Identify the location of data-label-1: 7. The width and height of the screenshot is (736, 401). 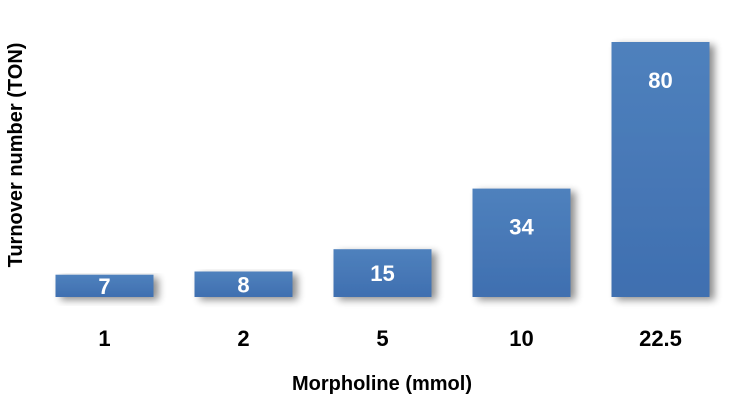
(104, 286).